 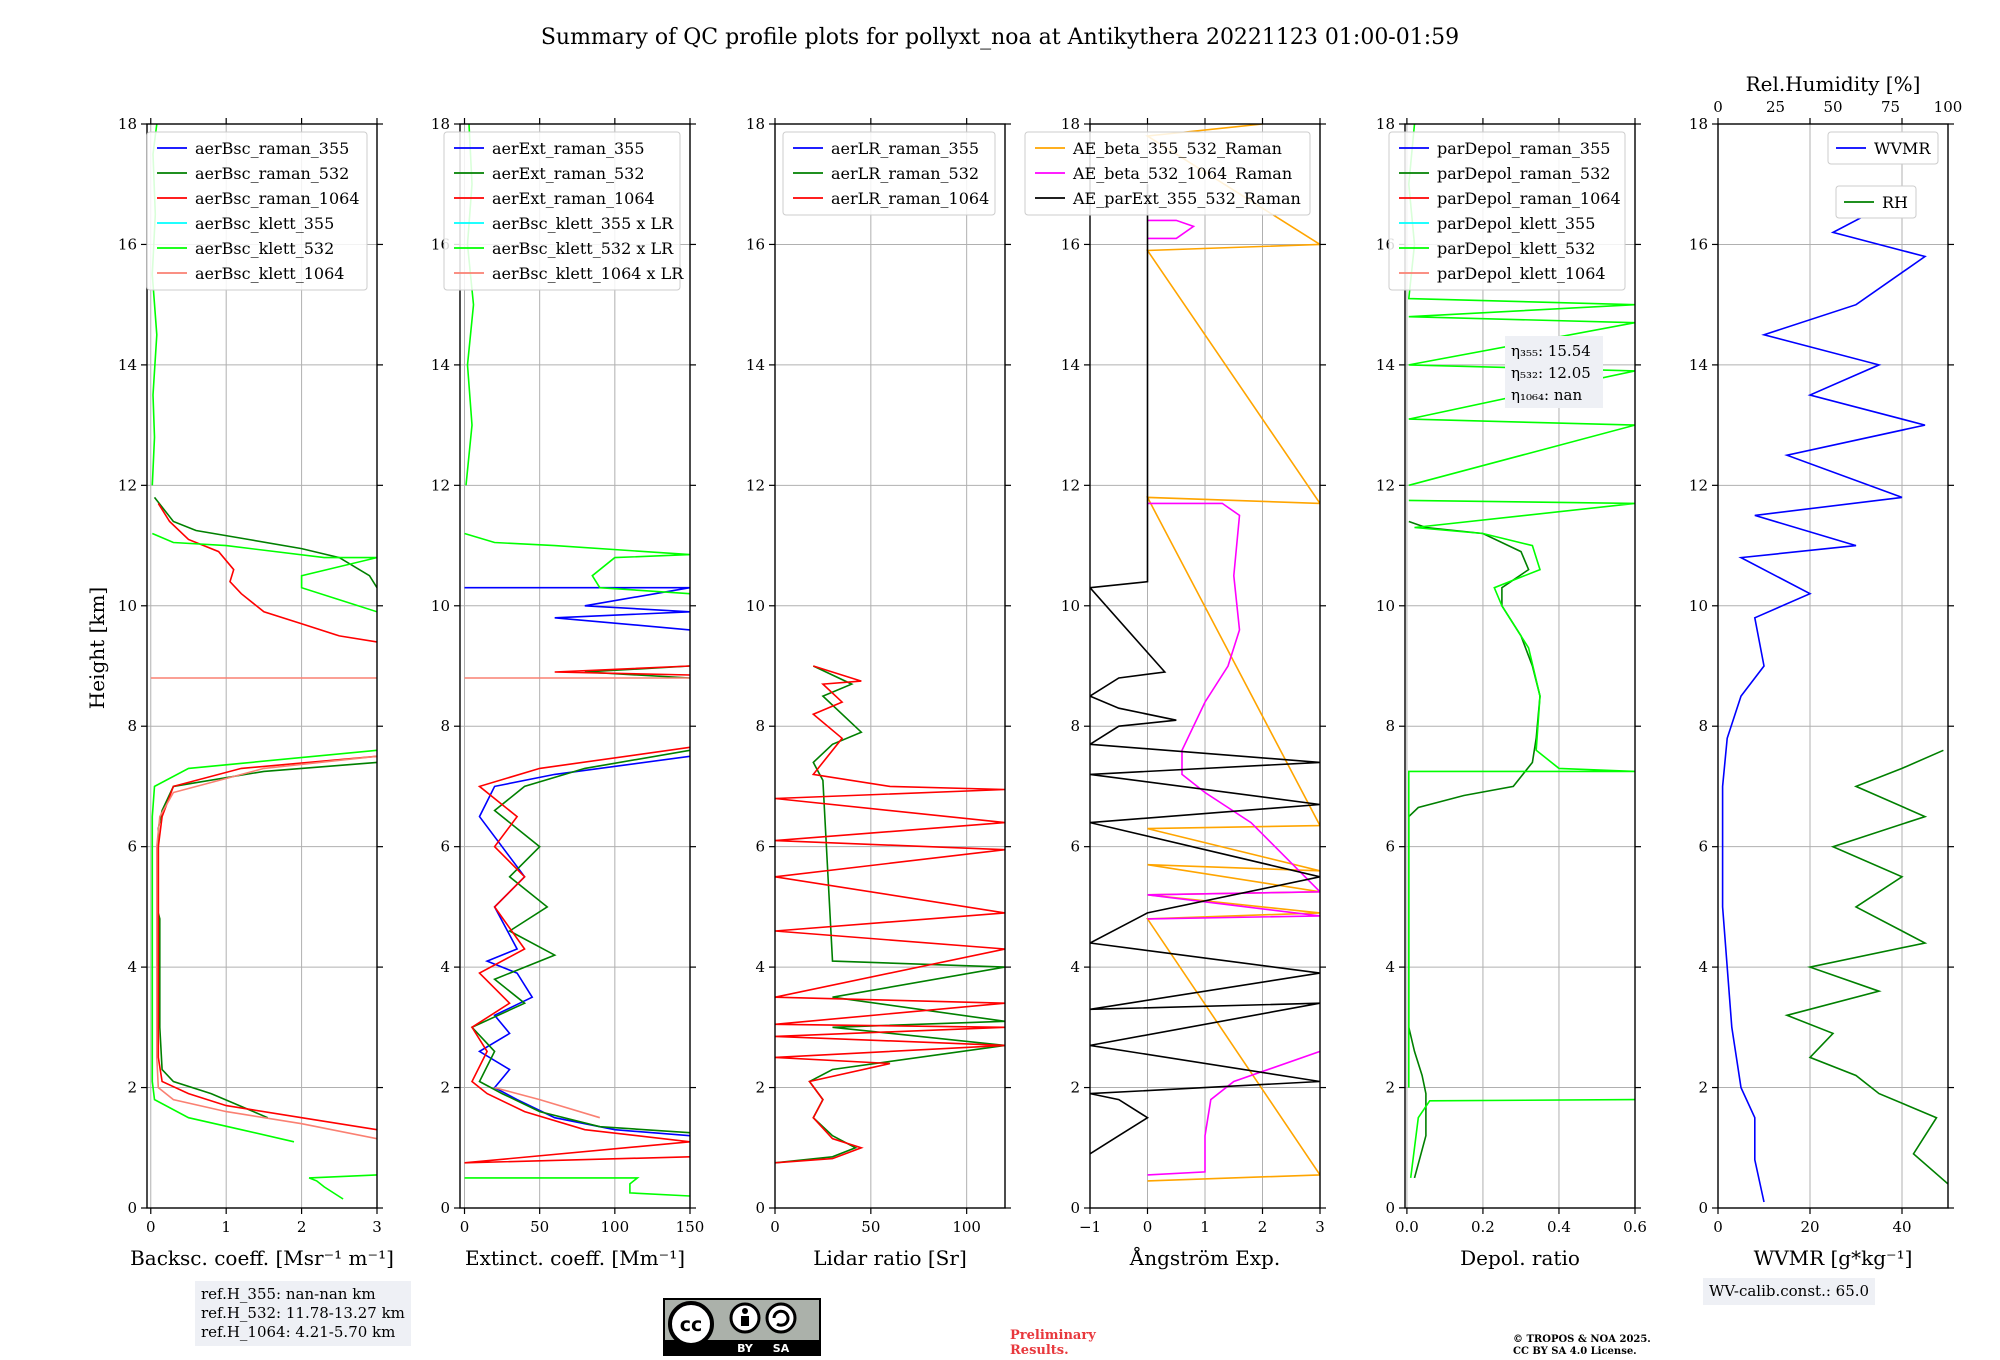 What do you see at coordinates (870, 1227) in the screenshot?
I see `x-tick-label: 50` at bounding box center [870, 1227].